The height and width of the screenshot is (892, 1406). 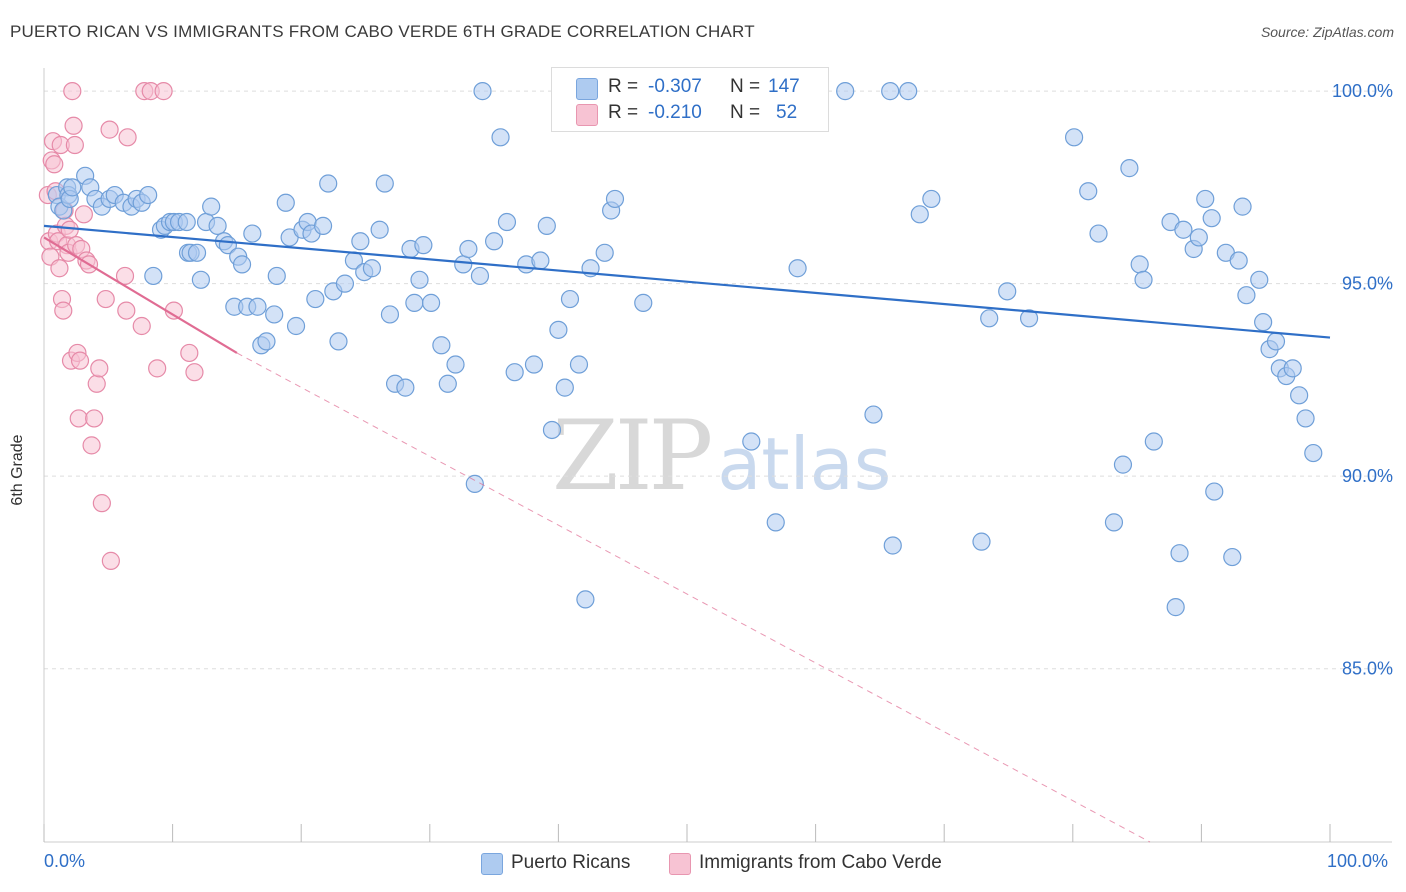 What do you see at coordinates (1358, 861) in the screenshot?
I see `x-tick-label-max: 100.0%` at bounding box center [1358, 861].